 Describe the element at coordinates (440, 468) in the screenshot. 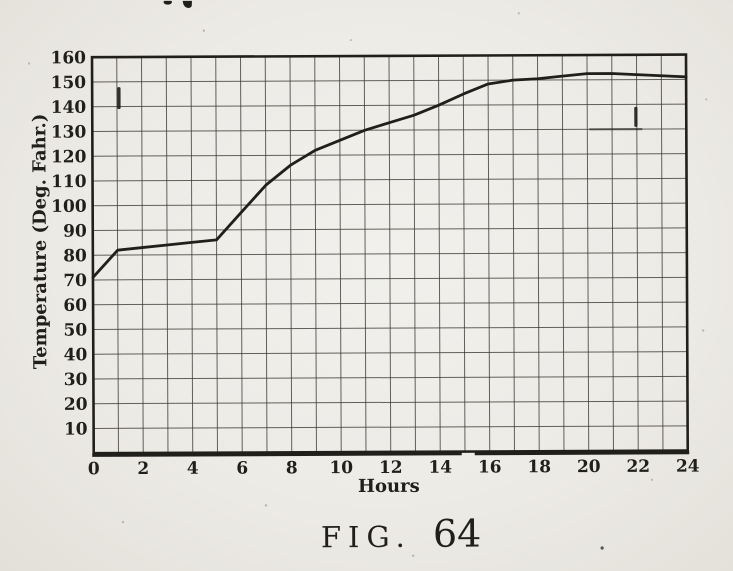

I see `x-tick-label: 14` at that location.